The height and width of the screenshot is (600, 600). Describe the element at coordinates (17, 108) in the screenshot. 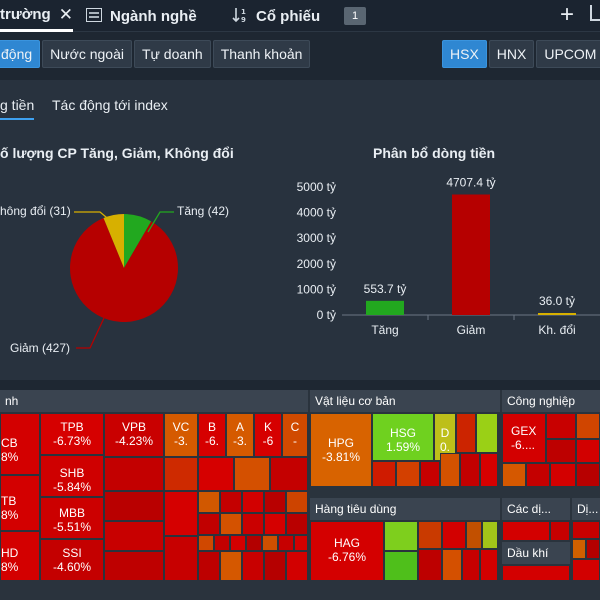

I see `subtab-money-flow: g tiền` at that location.